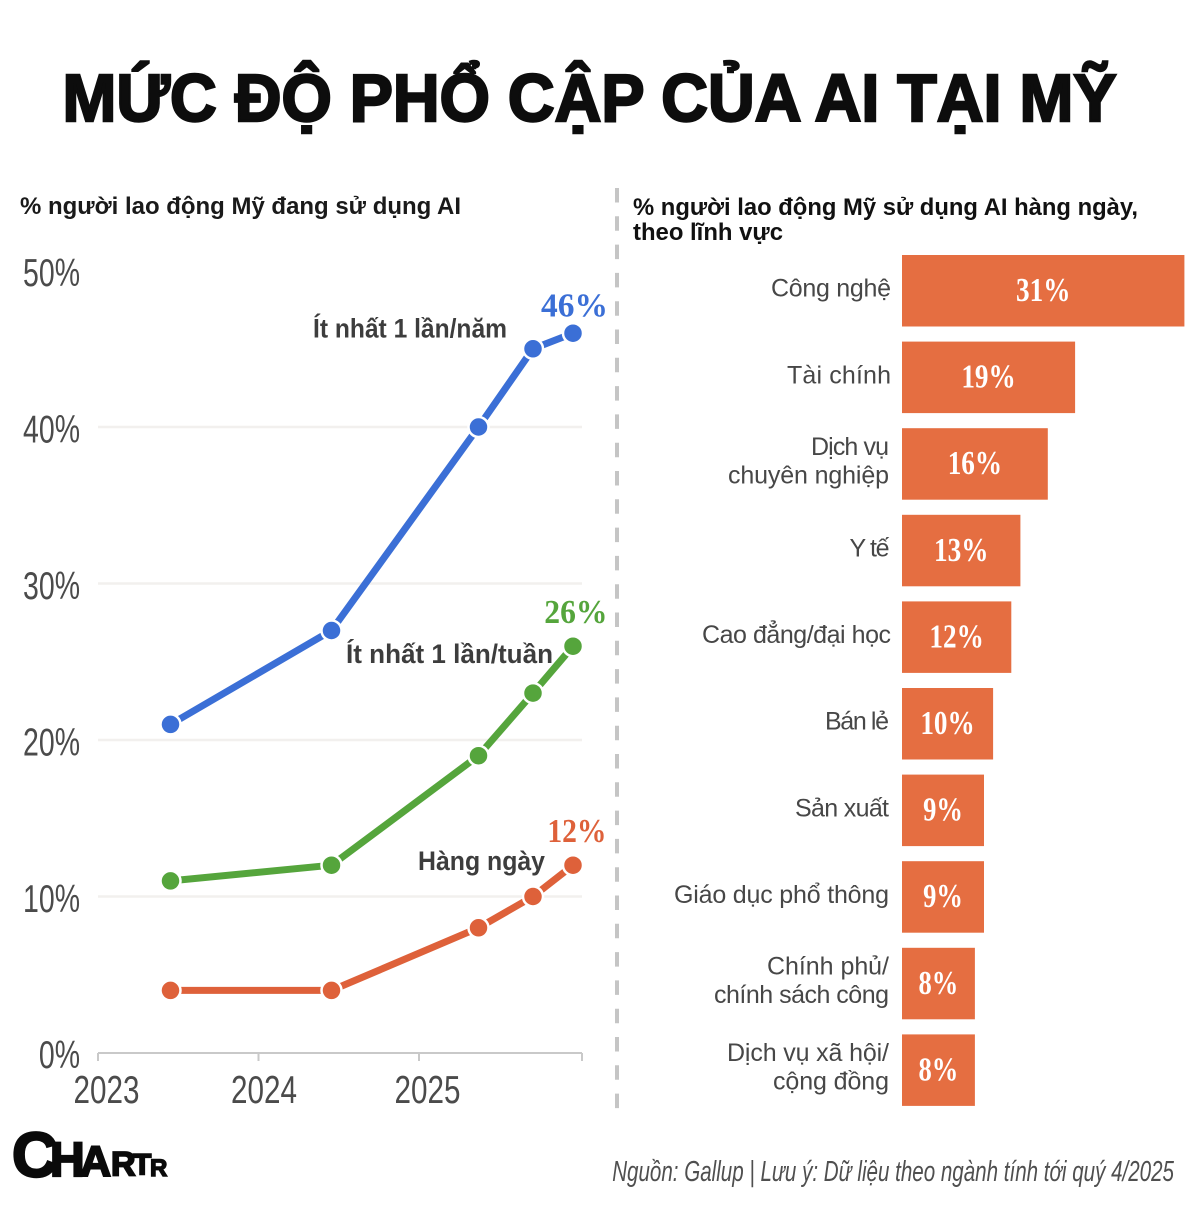 Image resolution: width=1200 pixels, height=1205 pixels. I want to click on svg-text: chính sách công, so click(801, 995).